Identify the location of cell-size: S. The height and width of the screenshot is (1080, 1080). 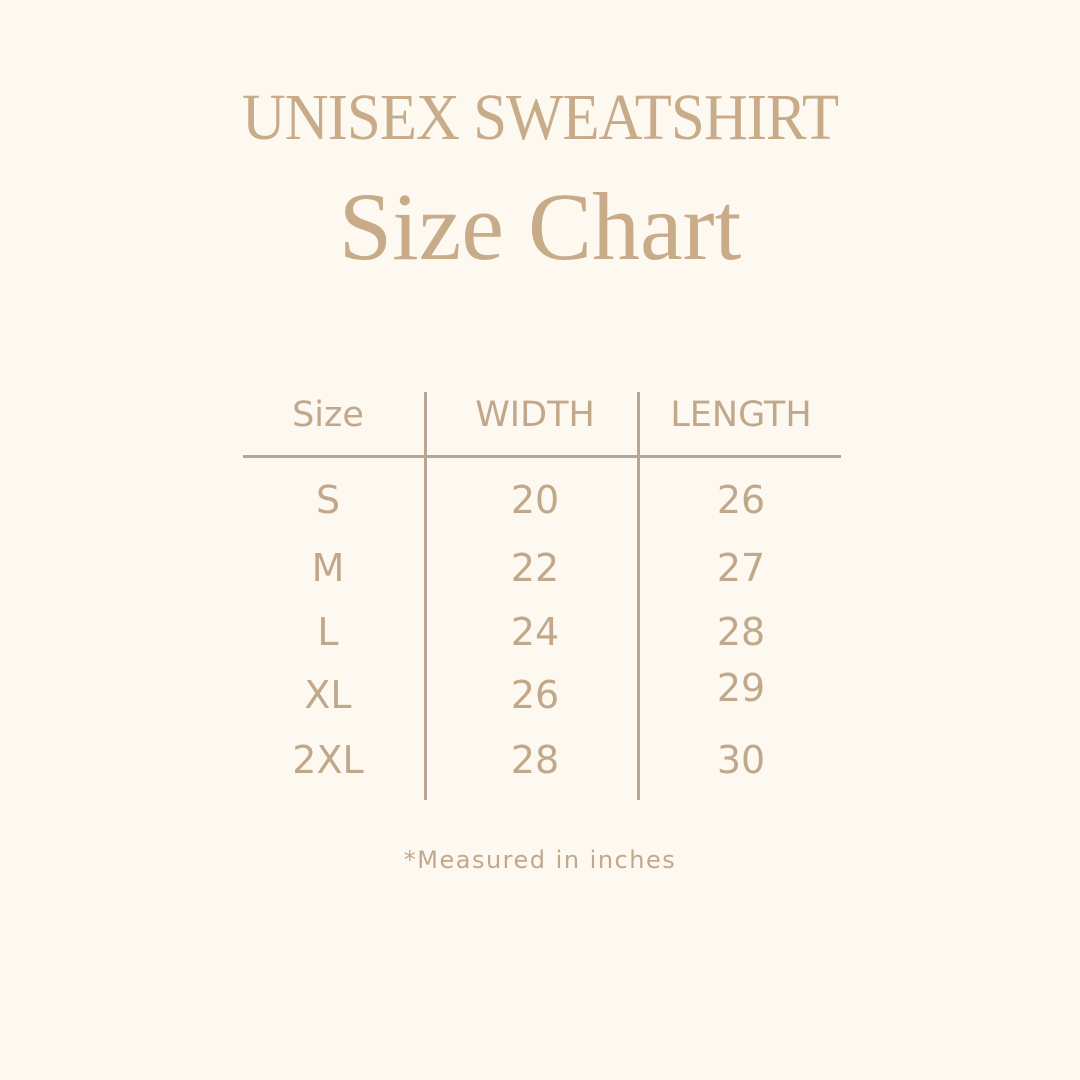
(328, 500).